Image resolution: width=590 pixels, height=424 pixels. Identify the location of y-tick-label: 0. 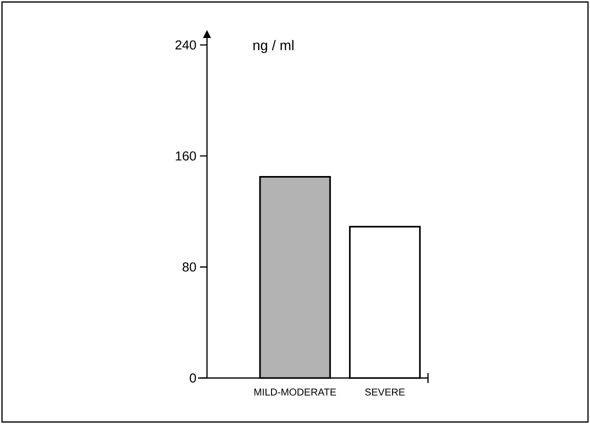
(193, 378).